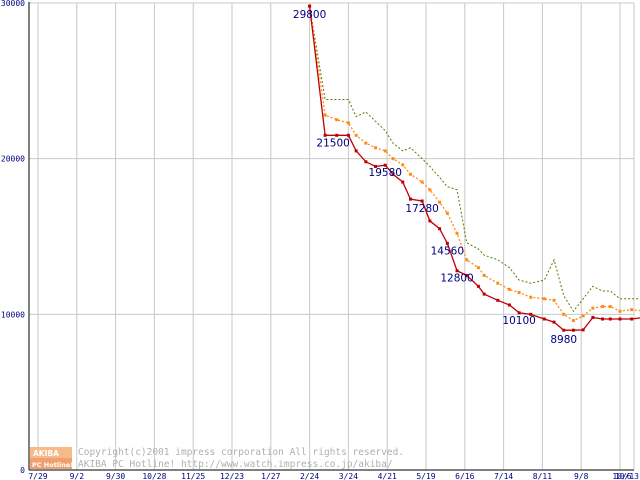 The image size is (640, 480). Describe the element at coordinates (270, 476) in the screenshot. I see `x-tick-label: 1/27` at that location.